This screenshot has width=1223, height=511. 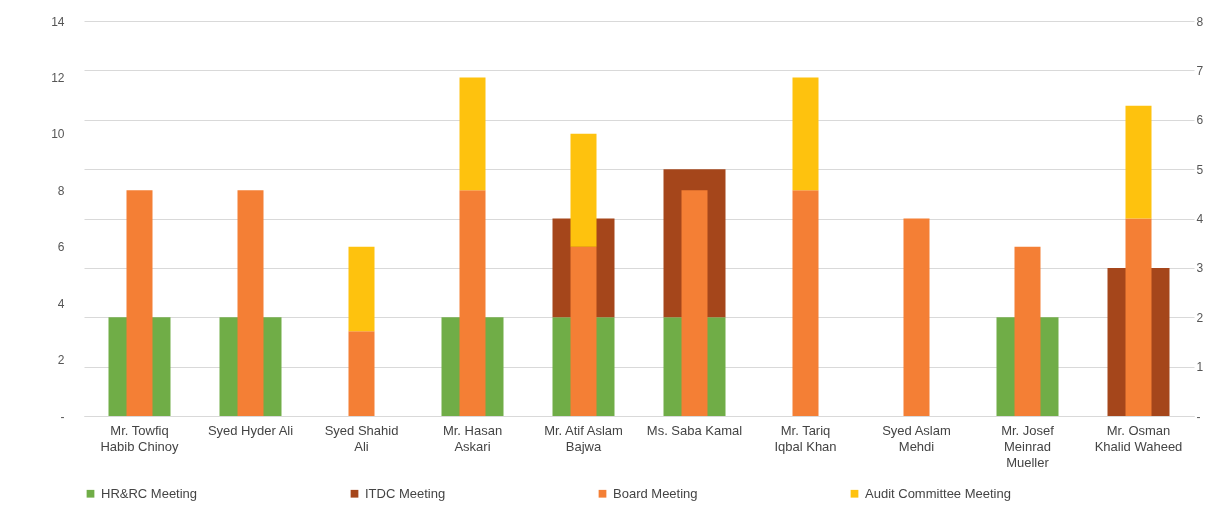 What do you see at coordinates (250, 430) in the screenshot?
I see `x-tick-label: Syed Hyder Ali` at bounding box center [250, 430].